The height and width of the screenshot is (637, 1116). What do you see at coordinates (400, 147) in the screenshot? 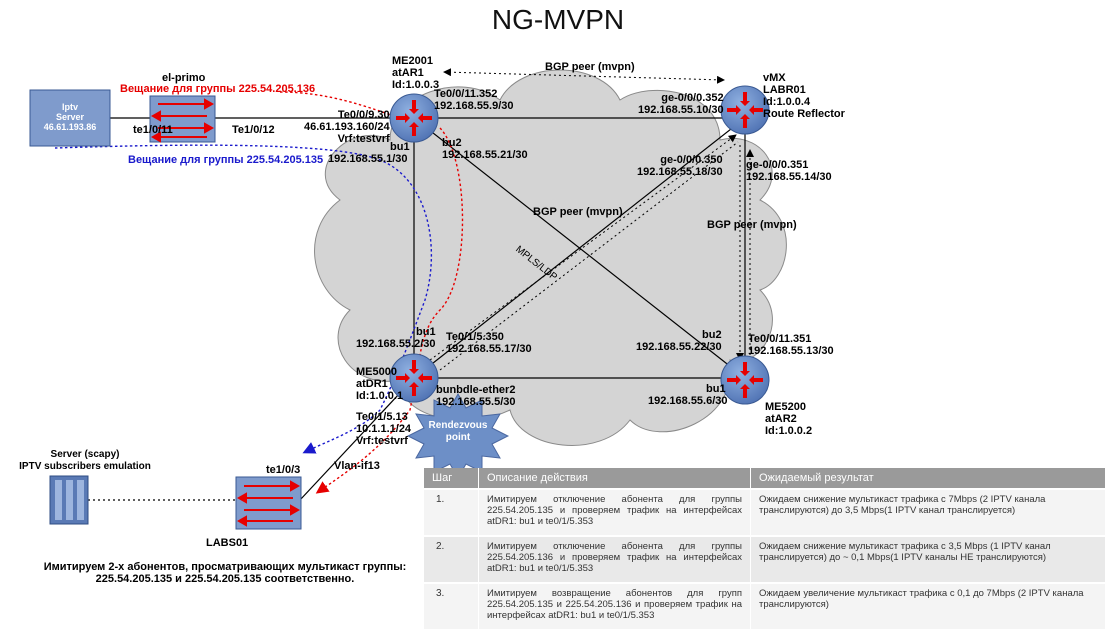
I see `me2001-bu1: bu1` at bounding box center [400, 147].